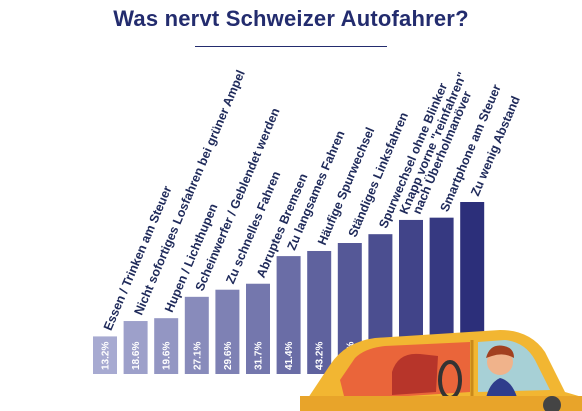  What do you see at coordinates (320, 356) in the screenshot?
I see `value-label-8: 43.2%` at bounding box center [320, 356].